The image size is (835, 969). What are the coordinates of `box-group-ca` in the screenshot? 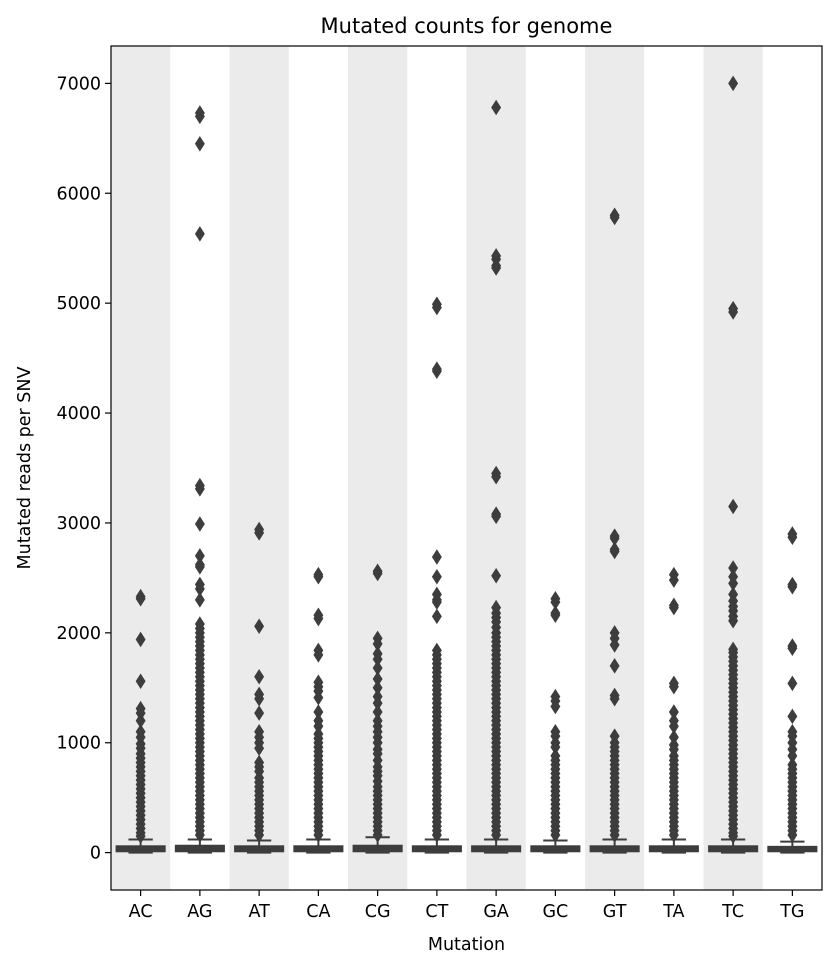 It's located at (318, 710).